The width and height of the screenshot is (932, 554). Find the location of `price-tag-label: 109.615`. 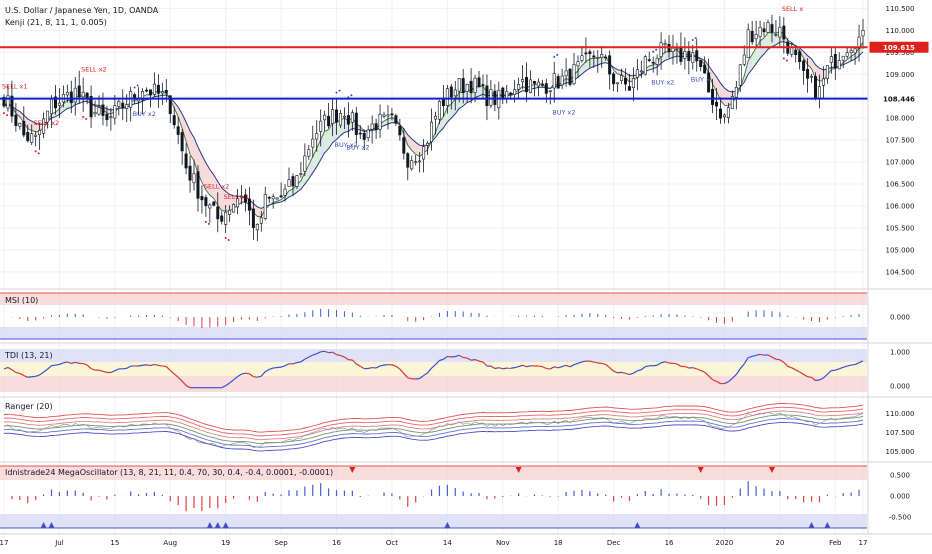

price-tag-label: 109.615 is located at coordinates (899, 48).